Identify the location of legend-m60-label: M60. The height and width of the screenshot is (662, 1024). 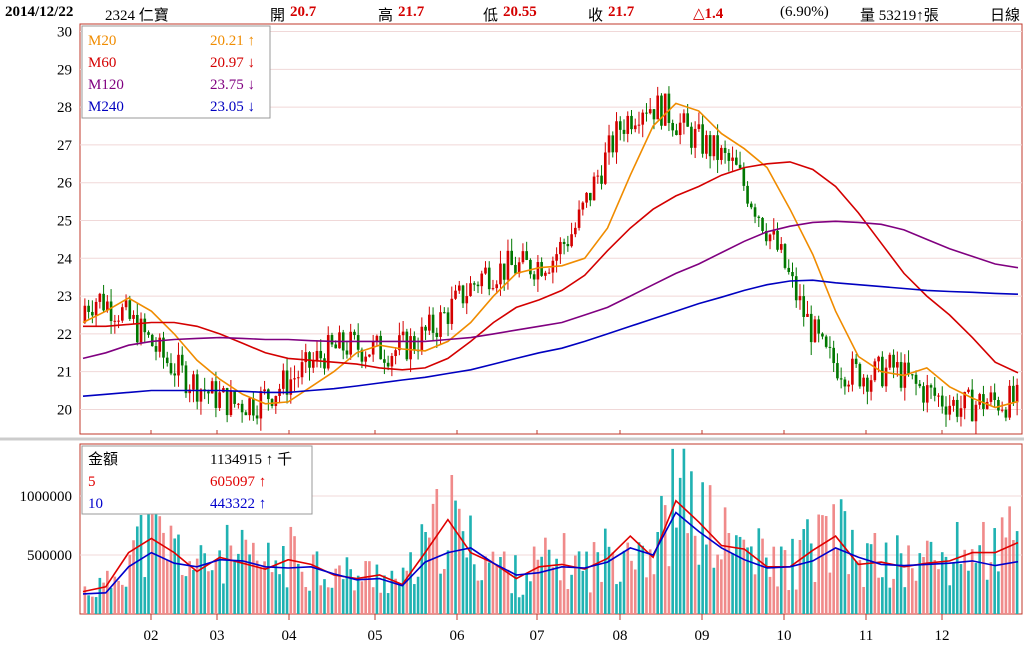
(102, 63).